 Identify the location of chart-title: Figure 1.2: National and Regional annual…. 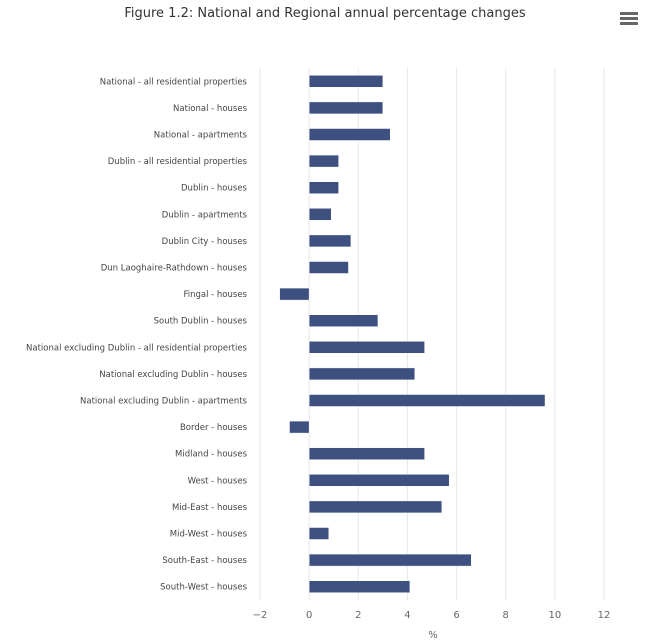
(325, 13).